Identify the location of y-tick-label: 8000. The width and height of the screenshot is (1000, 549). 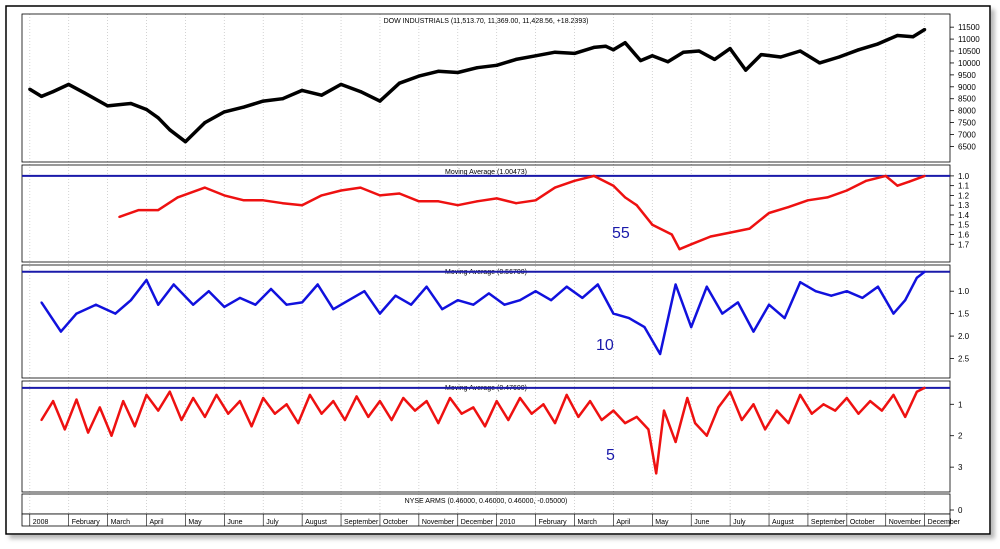
(967, 111).